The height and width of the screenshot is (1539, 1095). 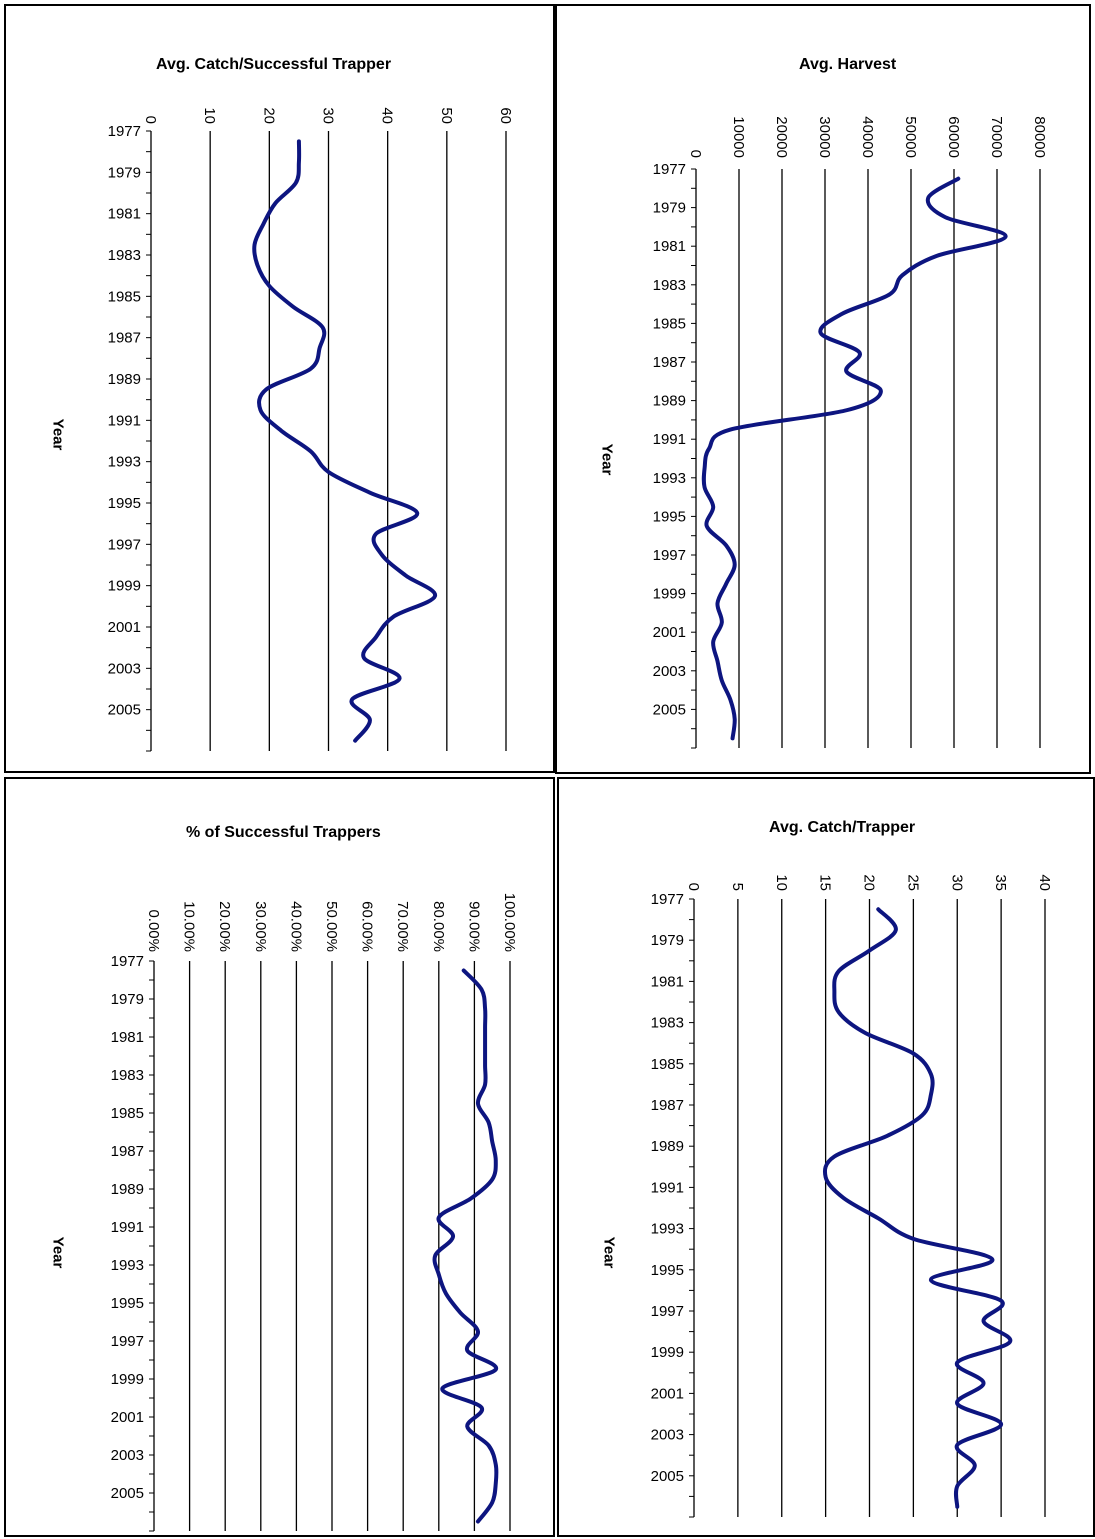 What do you see at coordinates (912, 882) in the screenshot?
I see `value-tick-label: 25` at bounding box center [912, 882].